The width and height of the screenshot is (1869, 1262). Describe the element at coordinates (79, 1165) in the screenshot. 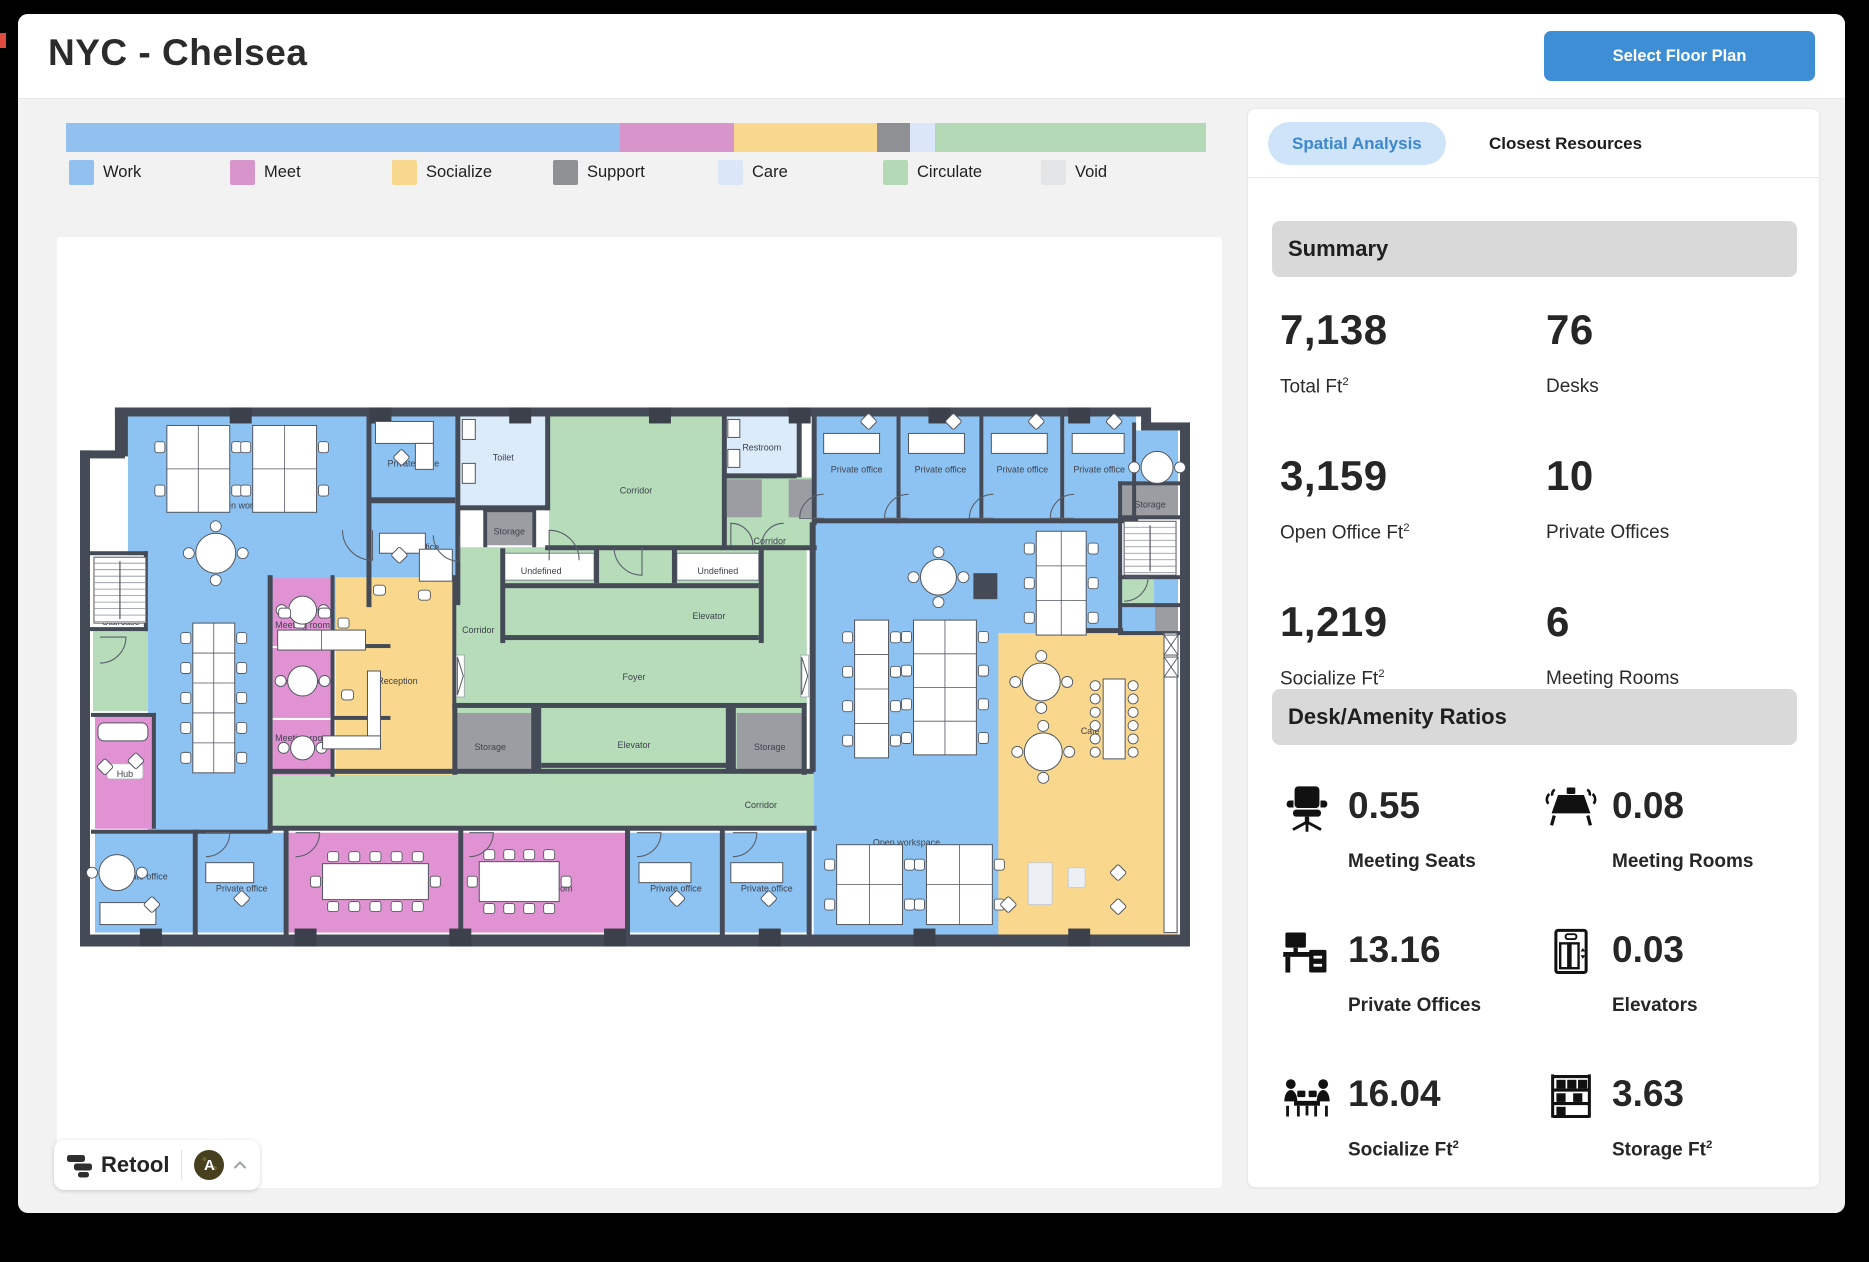

I see `retool-logo-icon` at that location.